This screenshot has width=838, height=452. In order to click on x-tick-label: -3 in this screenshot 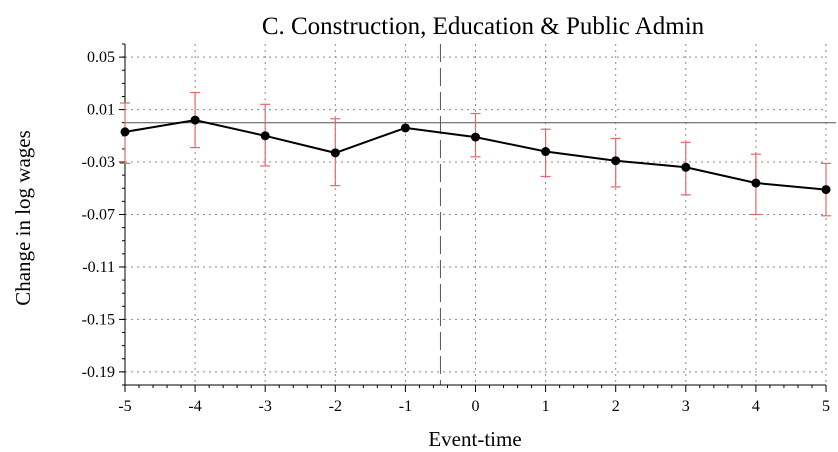, I will do `click(265, 406)`.